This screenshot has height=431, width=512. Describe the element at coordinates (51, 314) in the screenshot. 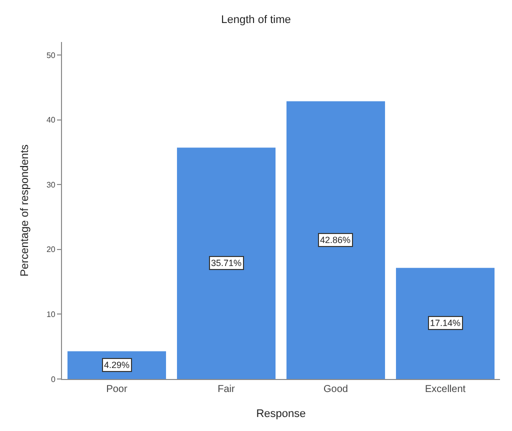

I see `y-tick-label: 10` at that location.